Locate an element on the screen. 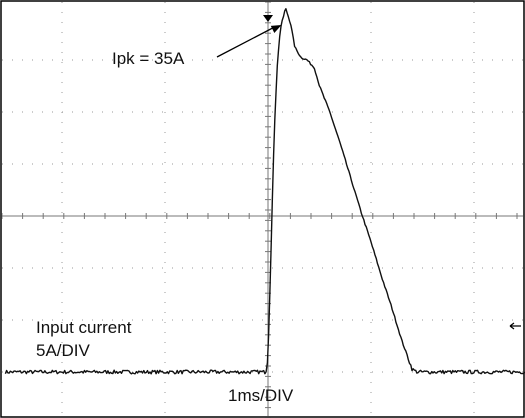 The image size is (525, 418). peak-arrowhead is located at coordinates (276, 29).